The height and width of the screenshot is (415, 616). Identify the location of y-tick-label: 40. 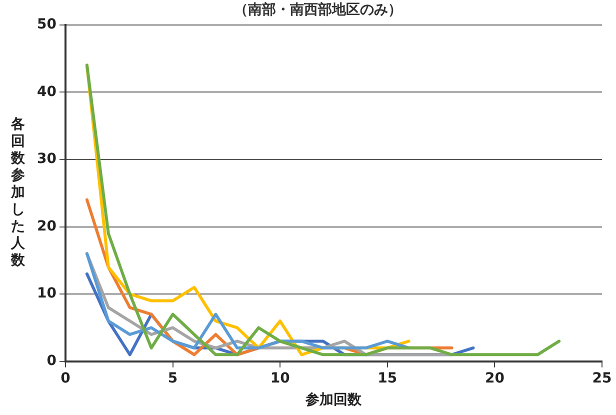
(47, 92).